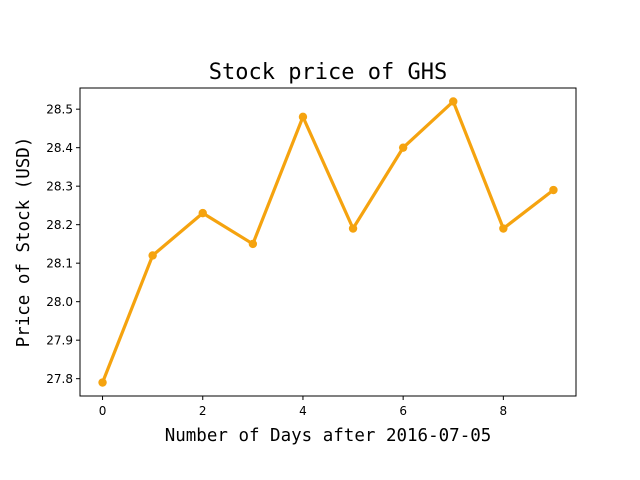 The width and height of the screenshot is (640, 480). What do you see at coordinates (328, 72) in the screenshot?
I see `chart-title: Stock price of GHS` at bounding box center [328, 72].